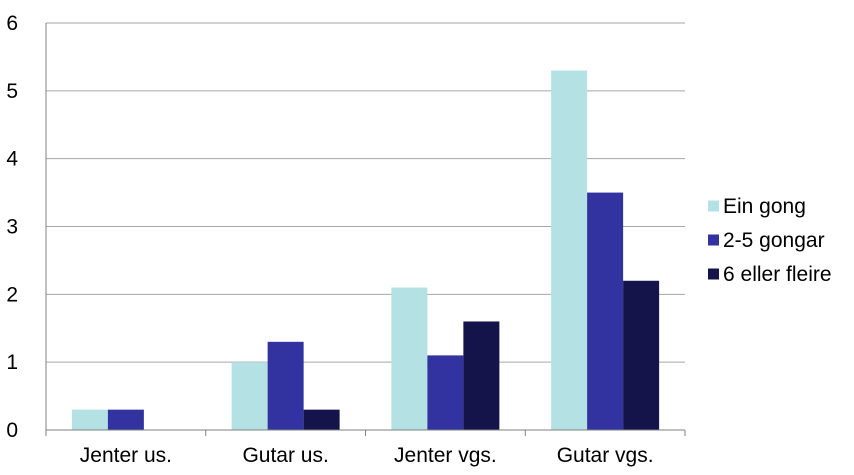 Image resolution: width=854 pixels, height=475 pixels. I want to click on legend-label: 2-5 gongar, so click(774, 240).